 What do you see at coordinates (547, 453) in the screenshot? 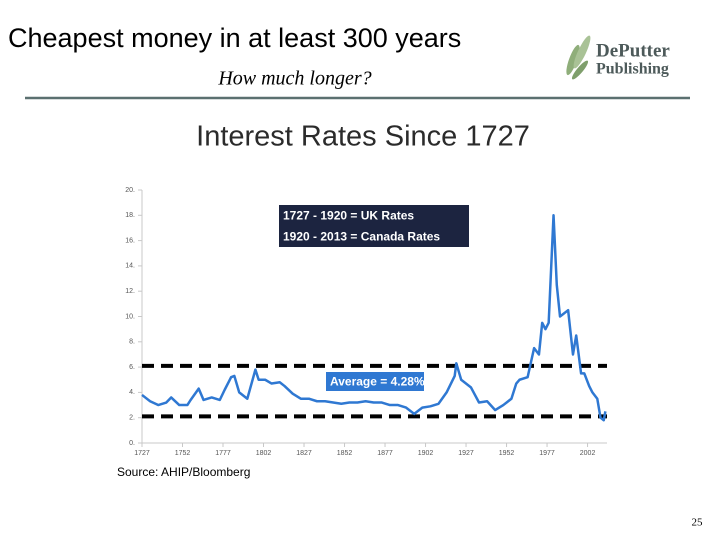
I see `x-tick-label: 1977` at bounding box center [547, 453].